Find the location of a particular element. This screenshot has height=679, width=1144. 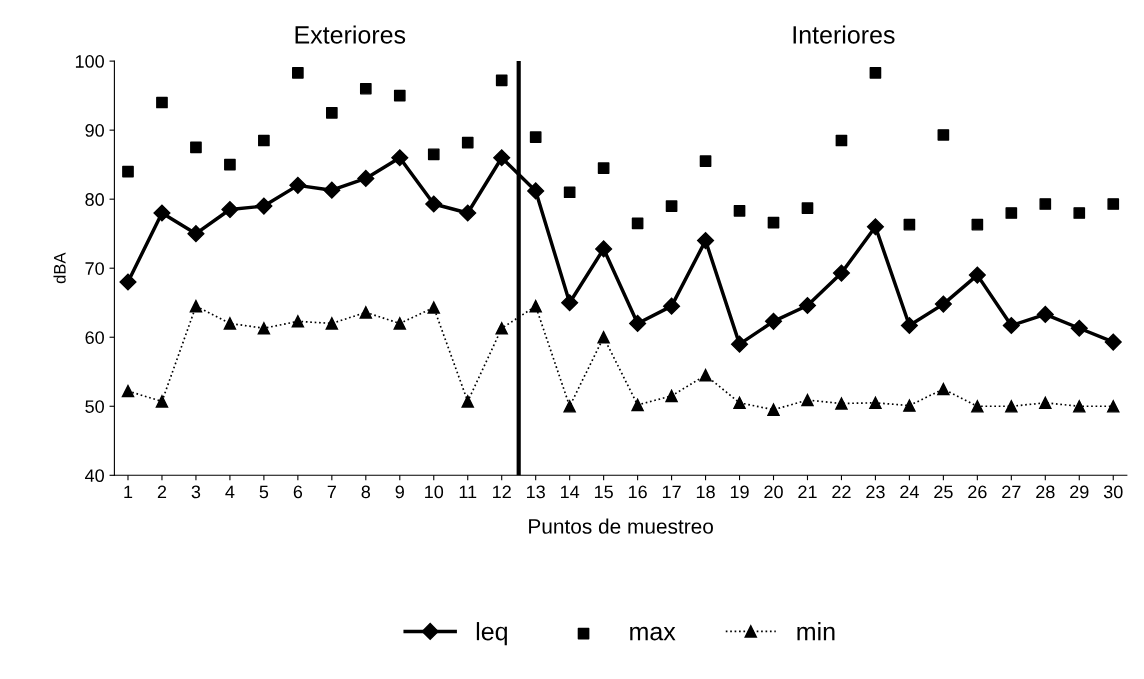

x-tick-label: 11 is located at coordinates (468, 492).